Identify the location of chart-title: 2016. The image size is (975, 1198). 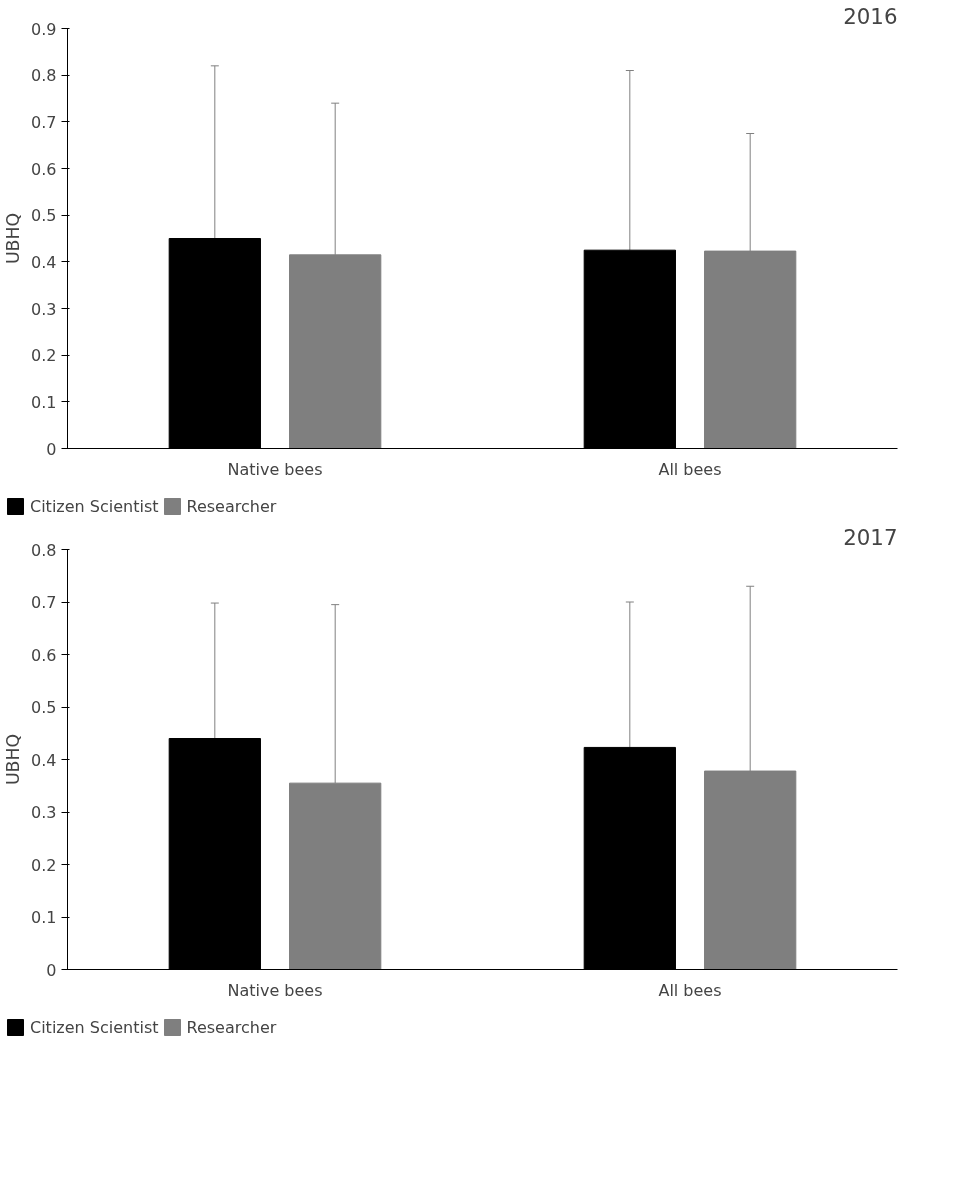
(870, 16).